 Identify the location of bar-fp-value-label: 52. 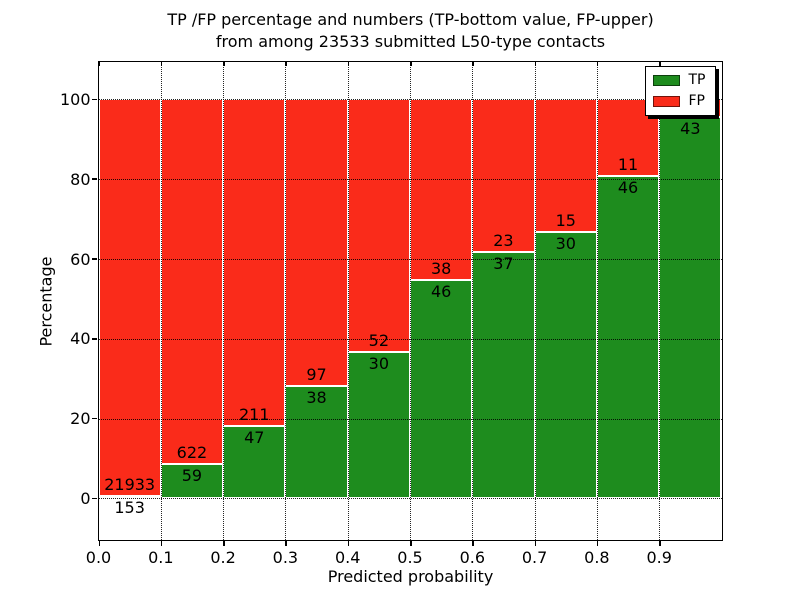
(379, 341).